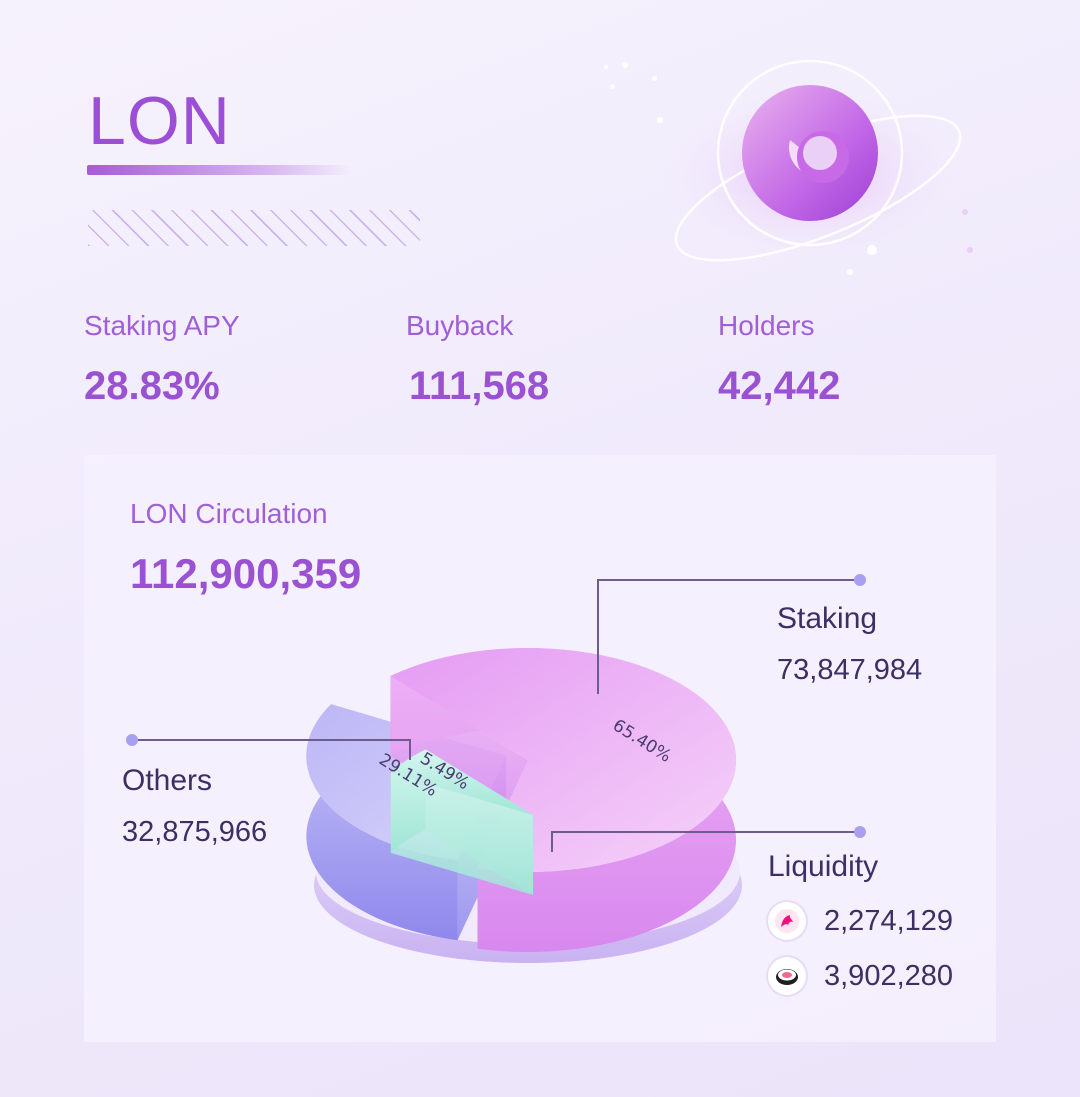  What do you see at coordinates (460, 325) in the screenshot?
I see `stat-label: Buyback` at bounding box center [460, 325].